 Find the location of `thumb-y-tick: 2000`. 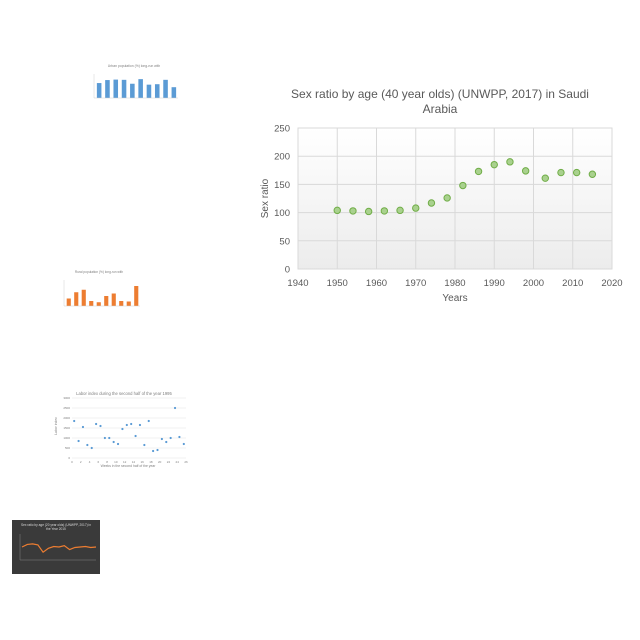

thumb-y-tick: 2000 is located at coordinates (66, 418).